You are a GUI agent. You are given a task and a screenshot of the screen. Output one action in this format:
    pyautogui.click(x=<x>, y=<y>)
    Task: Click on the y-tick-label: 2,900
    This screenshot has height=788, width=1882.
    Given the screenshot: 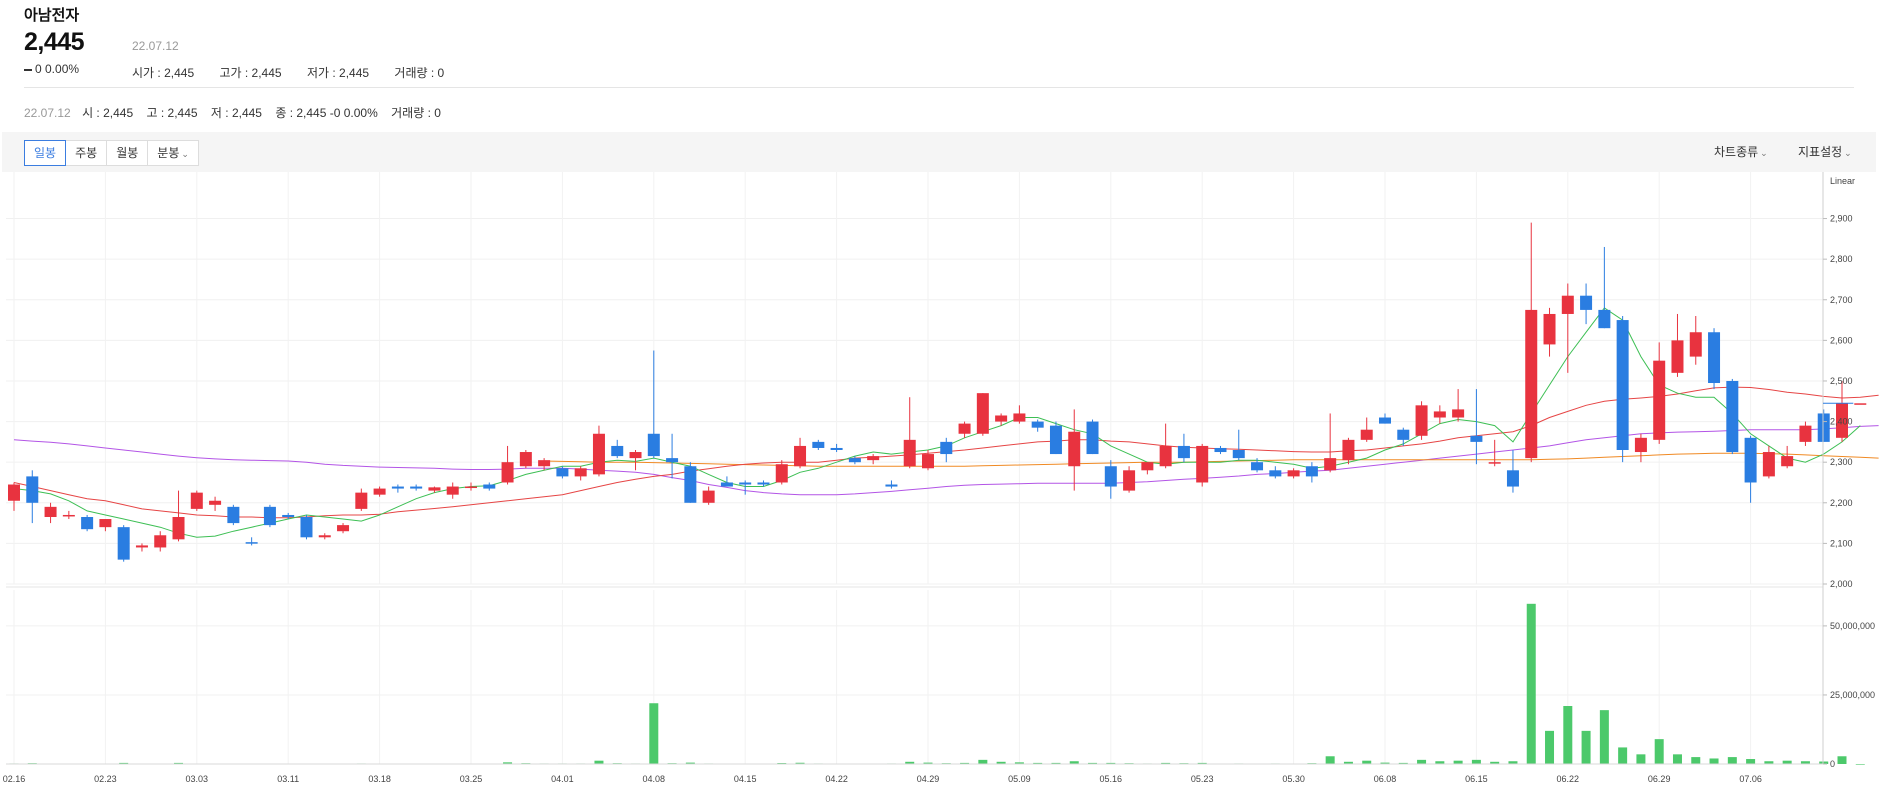 What is the action you would take?
    pyautogui.click(x=1841, y=219)
    